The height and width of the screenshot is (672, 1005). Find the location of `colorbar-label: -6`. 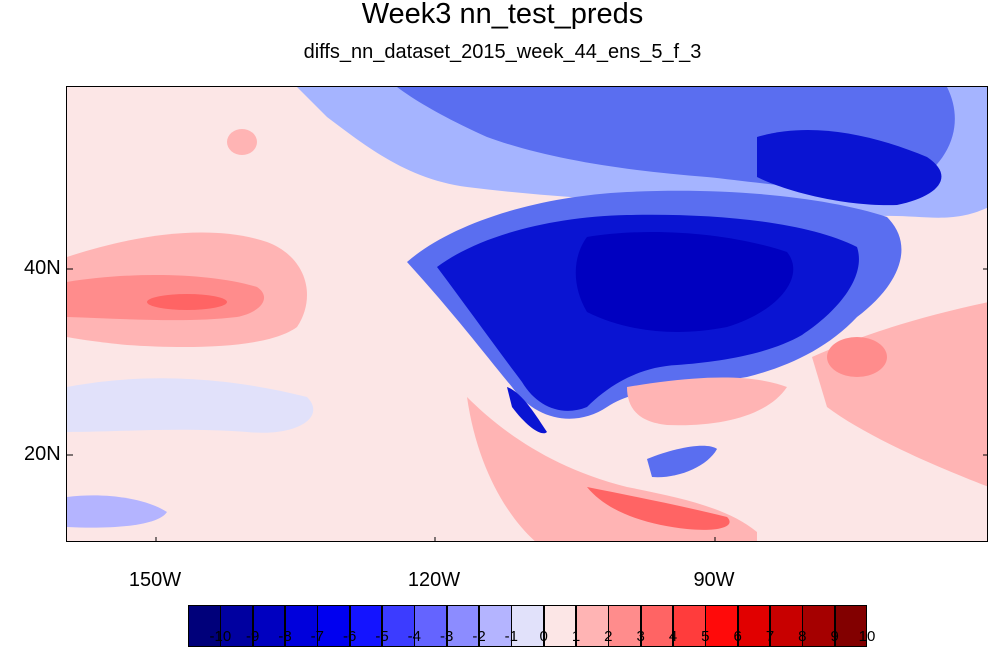

colorbar-label: -6 is located at coordinates (349, 636).